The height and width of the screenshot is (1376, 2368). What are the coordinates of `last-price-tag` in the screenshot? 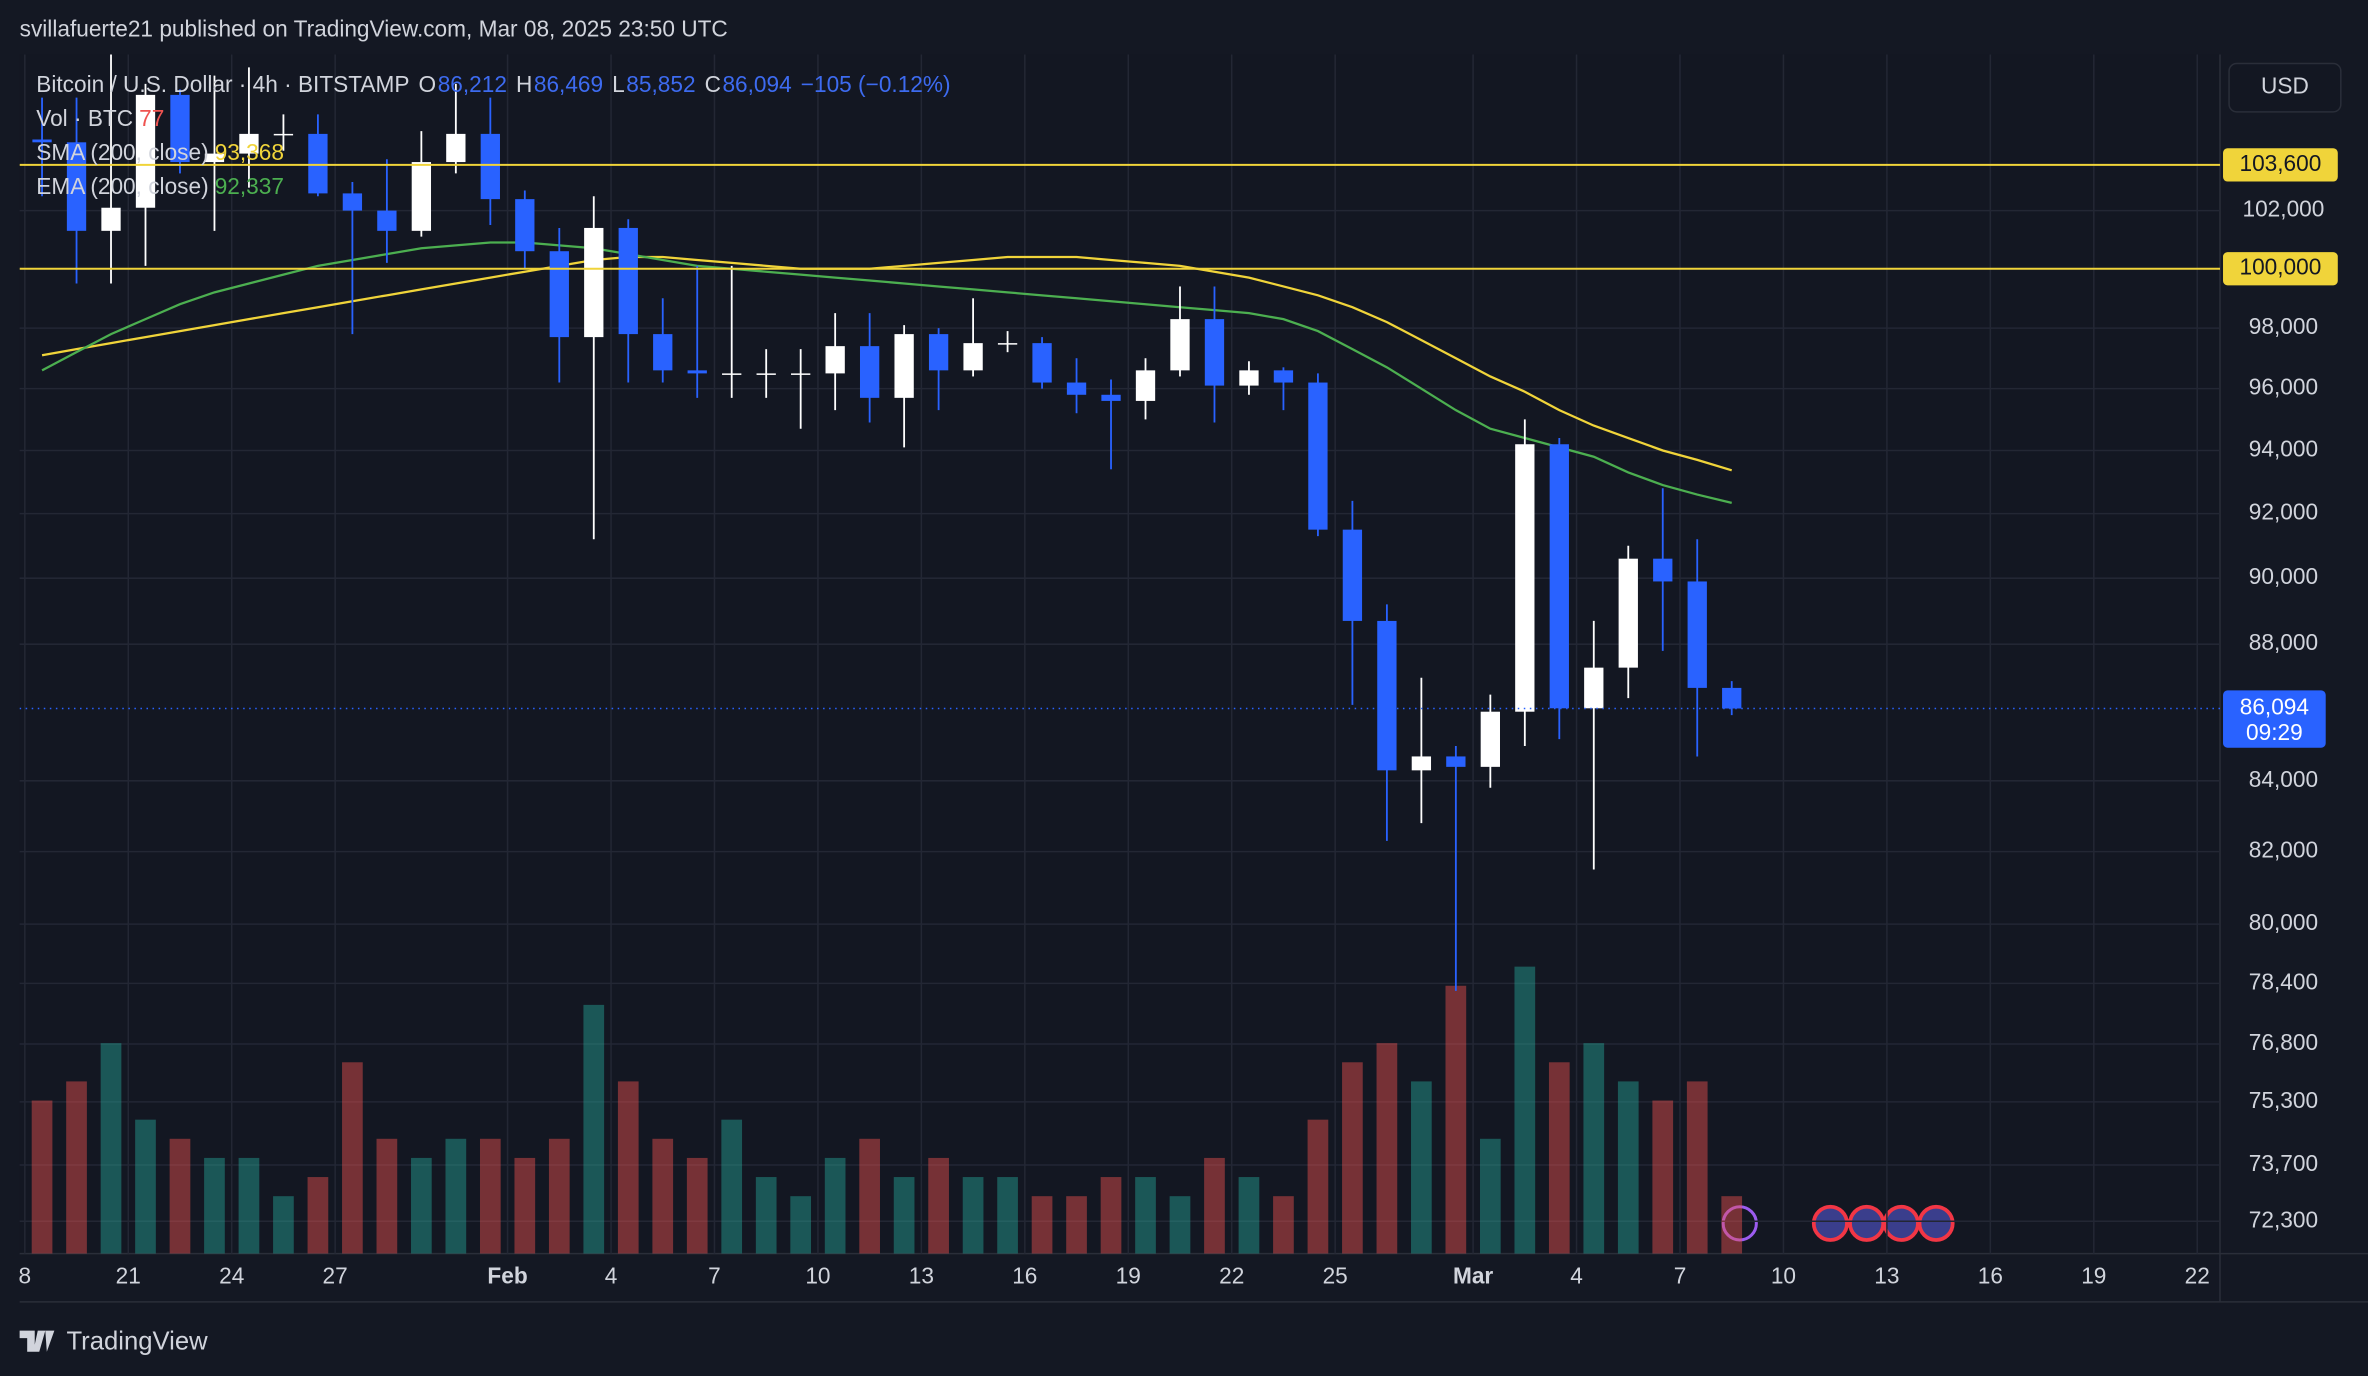 It's located at (2274, 719).